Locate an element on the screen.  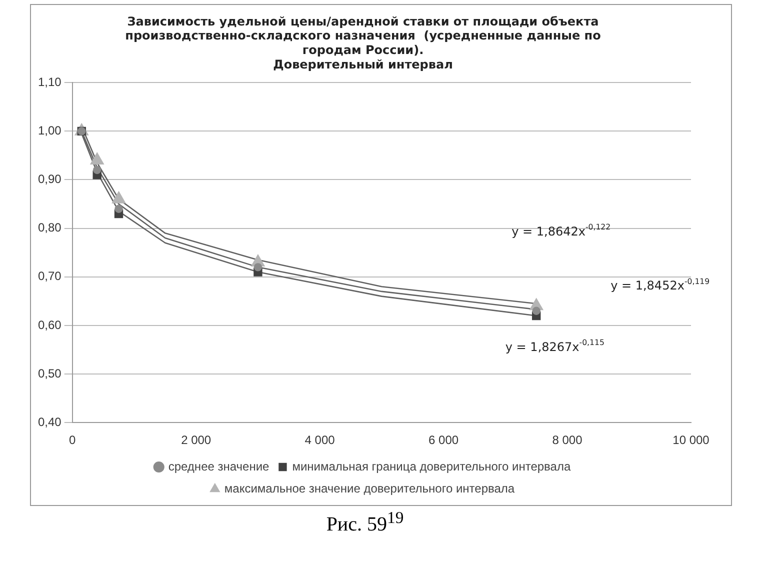
y-tick-label: 0,40 is located at coordinates (50, 421).